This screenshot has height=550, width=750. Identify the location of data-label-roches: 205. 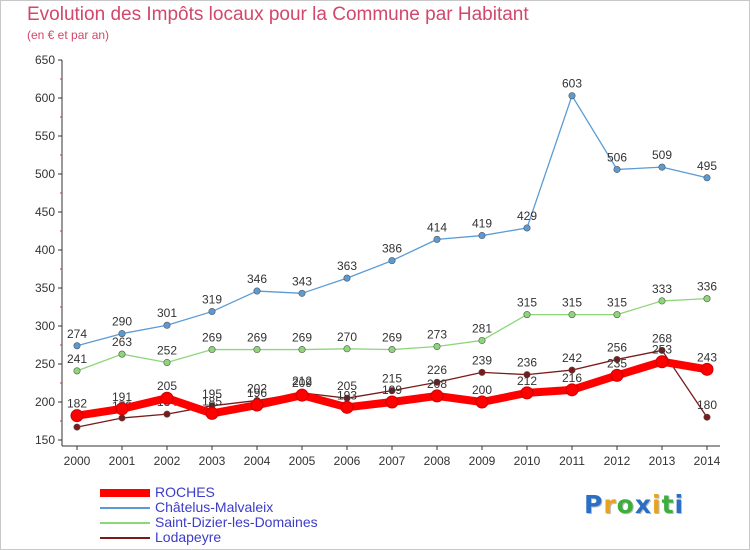
(167, 386).